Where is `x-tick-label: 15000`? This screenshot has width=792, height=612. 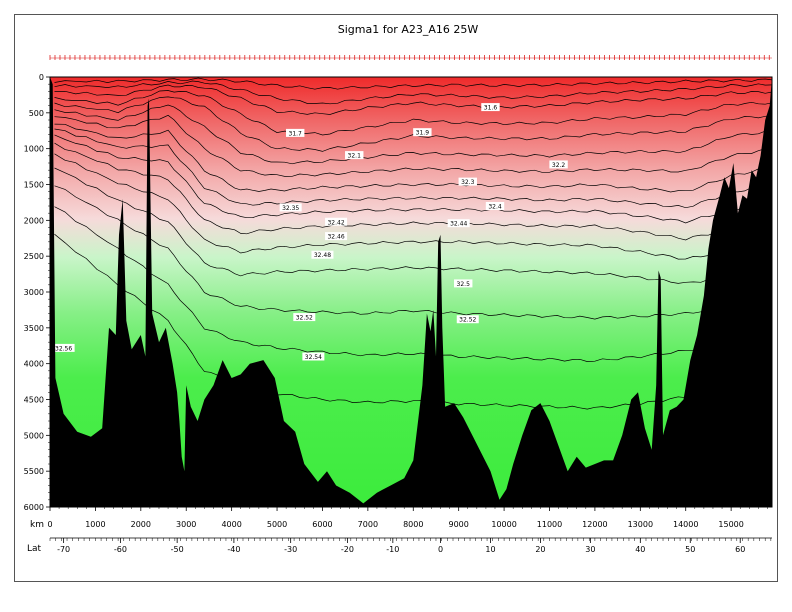 x-tick-label: 15000 is located at coordinates (730, 524).